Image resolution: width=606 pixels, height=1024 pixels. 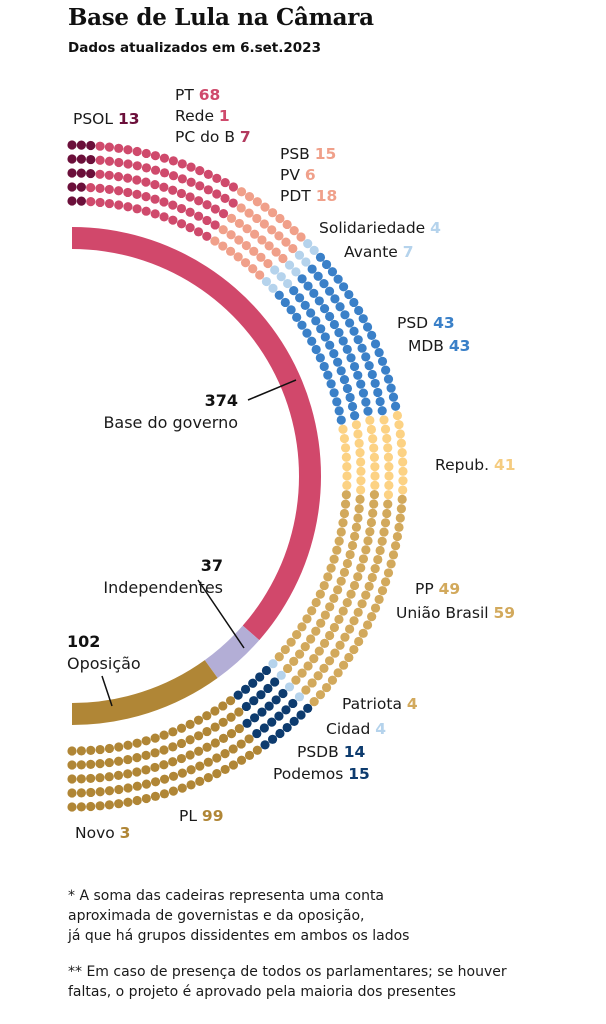 What do you see at coordinates (102, 833) in the screenshot?
I see `party-label-novo: Novo 3` at bounding box center [102, 833].